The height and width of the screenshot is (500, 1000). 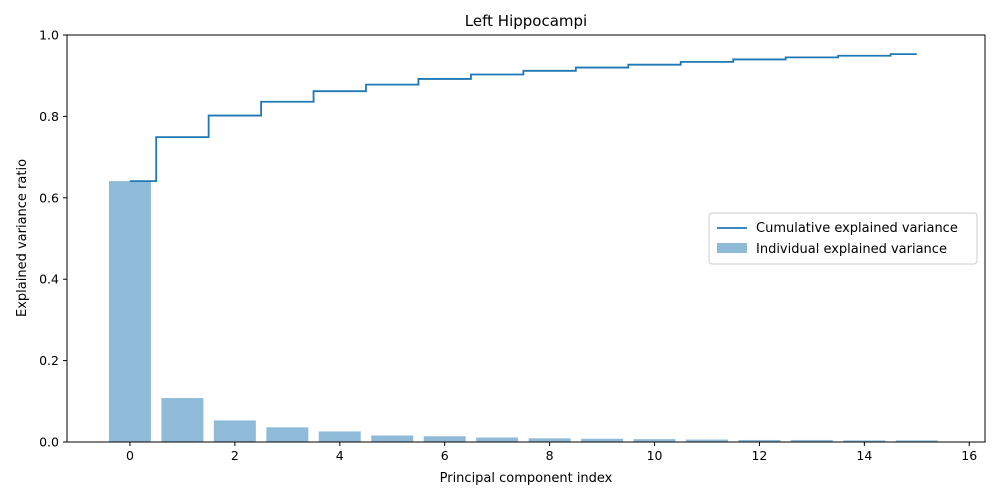 I want to click on legend-box, so click(x=843, y=238).